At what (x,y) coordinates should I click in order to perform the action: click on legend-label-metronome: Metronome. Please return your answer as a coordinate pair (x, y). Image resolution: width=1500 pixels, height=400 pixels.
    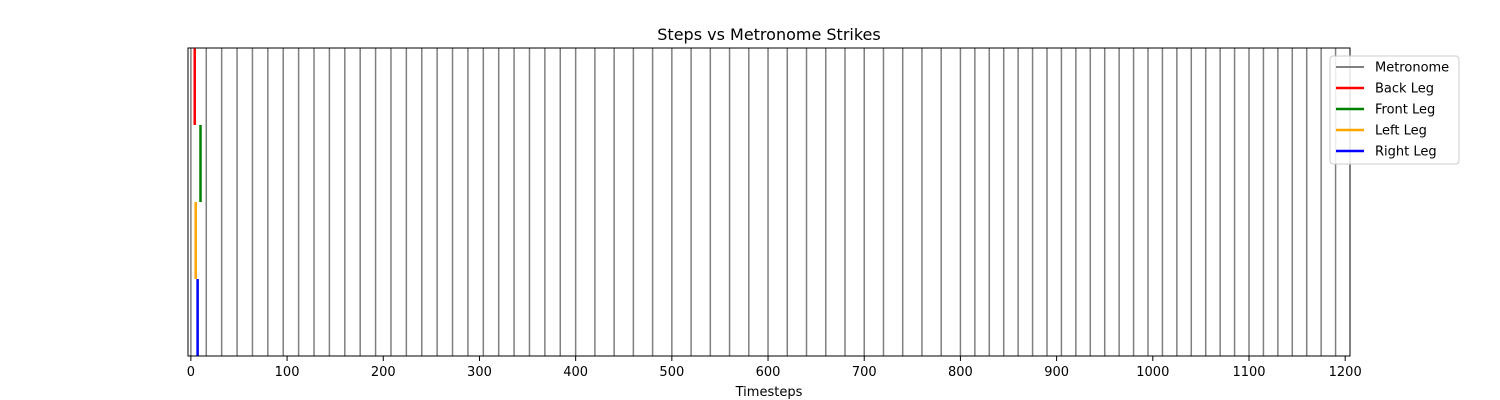
    Looking at the image, I should click on (1412, 68).